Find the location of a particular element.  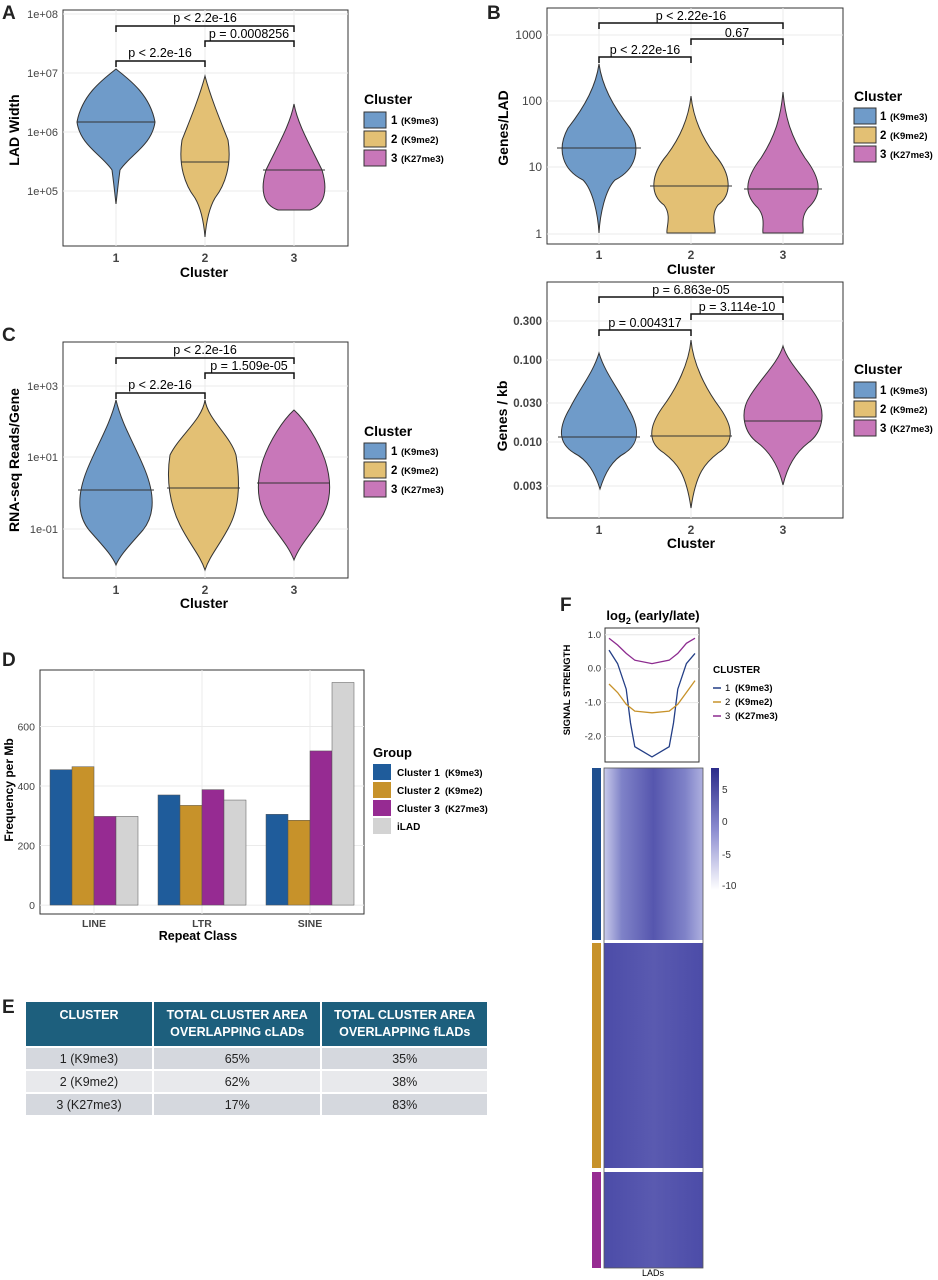

panel-a-xticks: 1 2 3 is located at coordinates (205, 258).